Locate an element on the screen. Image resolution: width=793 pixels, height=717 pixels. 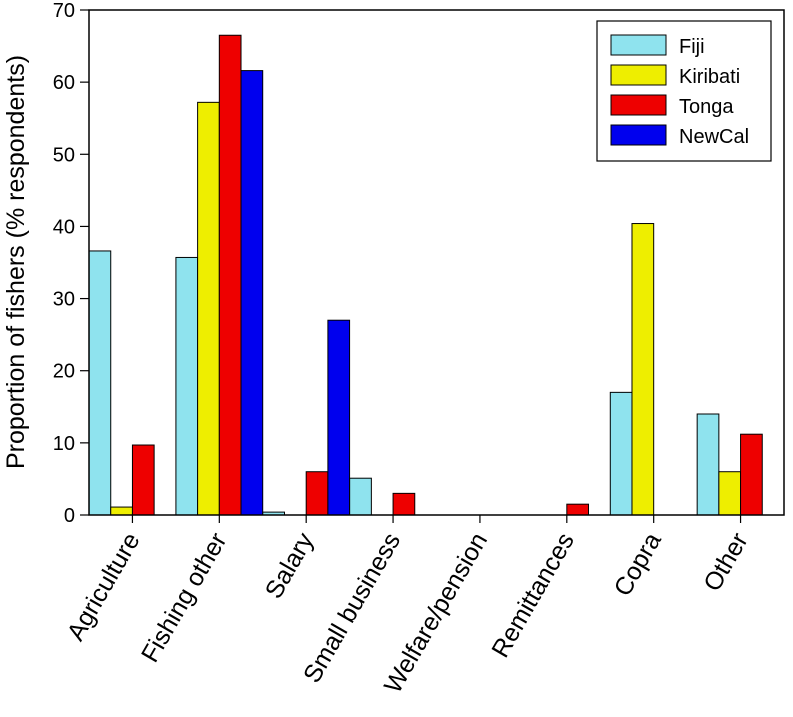
x-tick-label: Copra is located at coordinates (638, 564).